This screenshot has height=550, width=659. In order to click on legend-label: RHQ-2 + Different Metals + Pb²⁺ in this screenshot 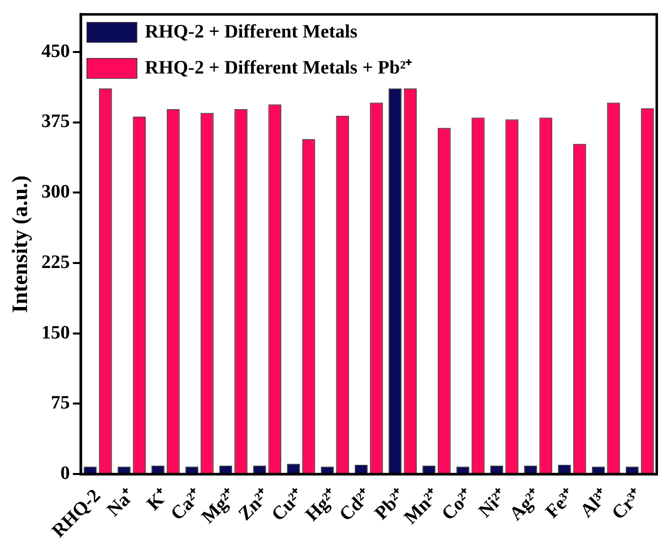, I will do `click(278, 67)`.